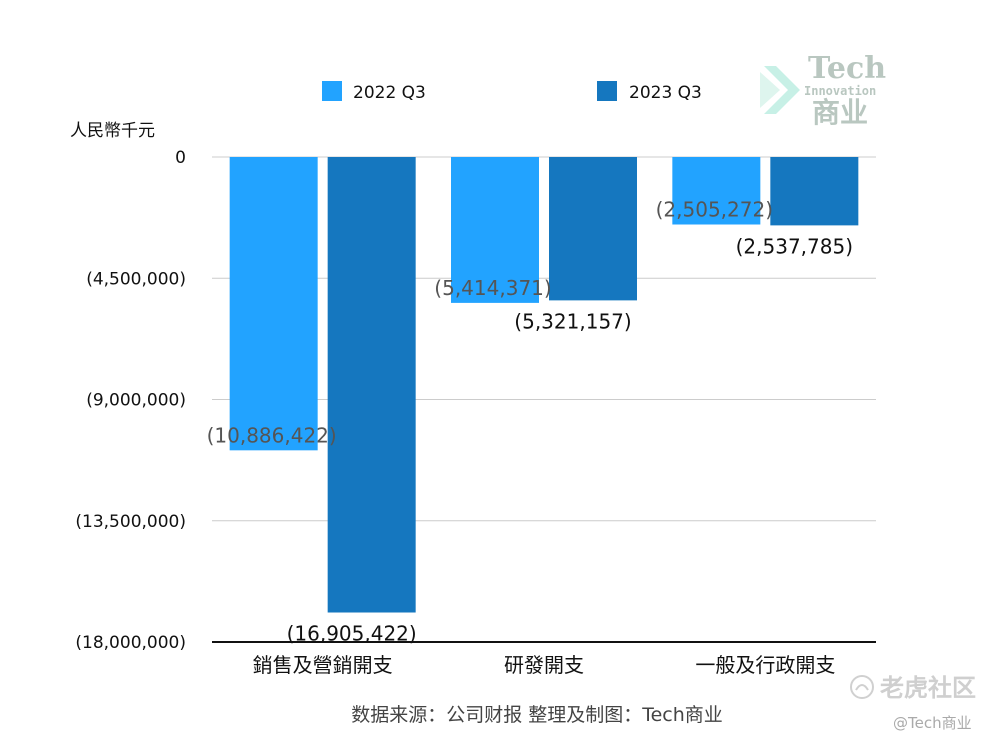 The width and height of the screenshot is (1008, 746). Describe the element at coordinates (862, 687) in the screenshot. I see `tiger-logo-icon` at that location.